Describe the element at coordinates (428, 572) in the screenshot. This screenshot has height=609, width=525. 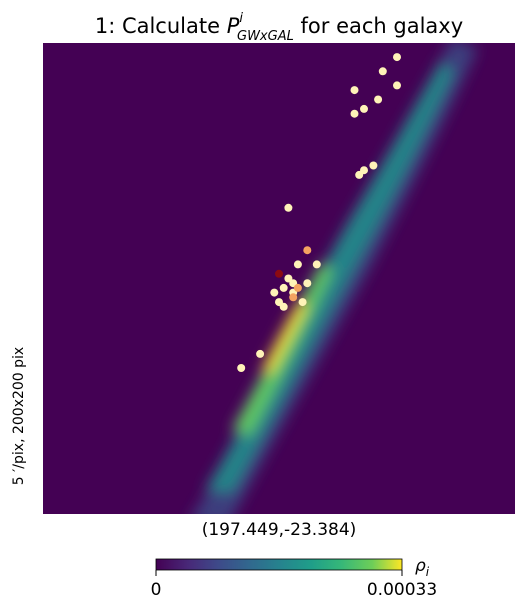
I see `colorbar-subscript: i` at that location.